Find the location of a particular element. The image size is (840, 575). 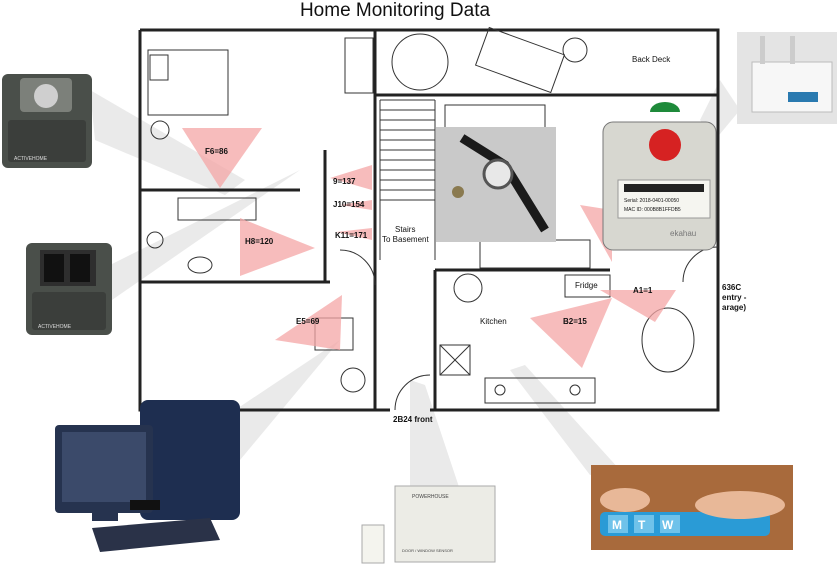

sensor-zone-j10 is located at coordinates (356, 205).